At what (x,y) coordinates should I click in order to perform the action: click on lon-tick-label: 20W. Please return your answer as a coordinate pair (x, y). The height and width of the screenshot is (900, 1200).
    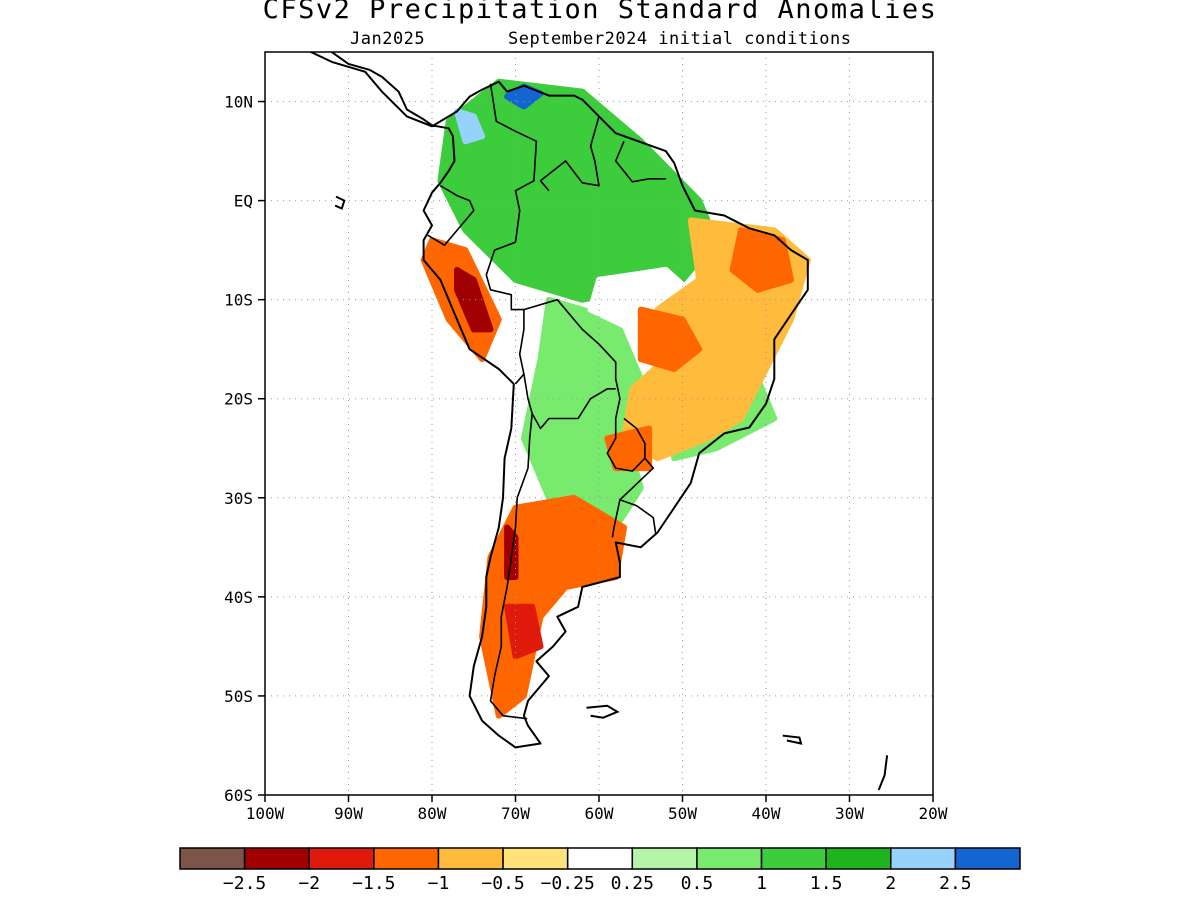
    Looking at the image, I should click on (933, 813).